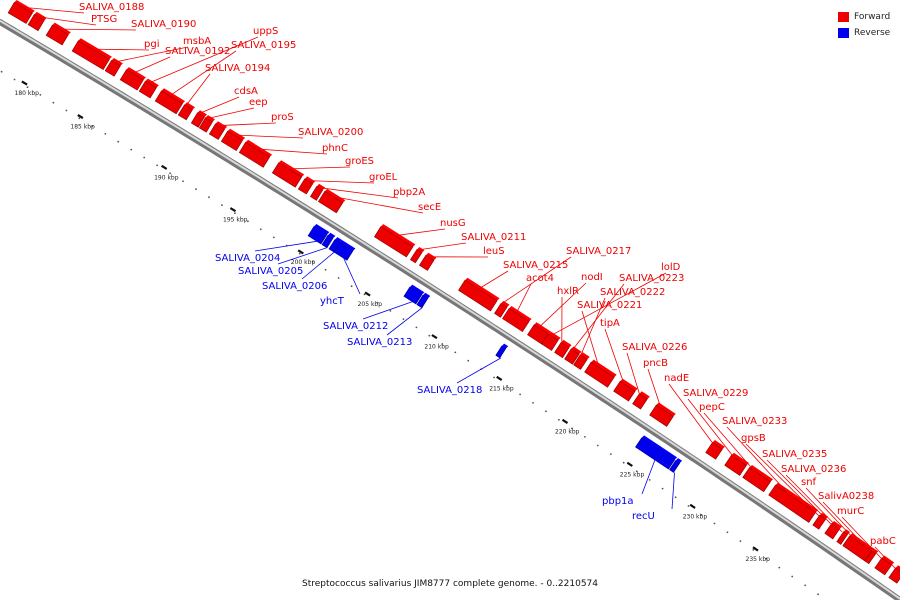  Describe the element at coordinates (860, 533) in the screenshot. I see `gene-label-murC: murC` at that location.